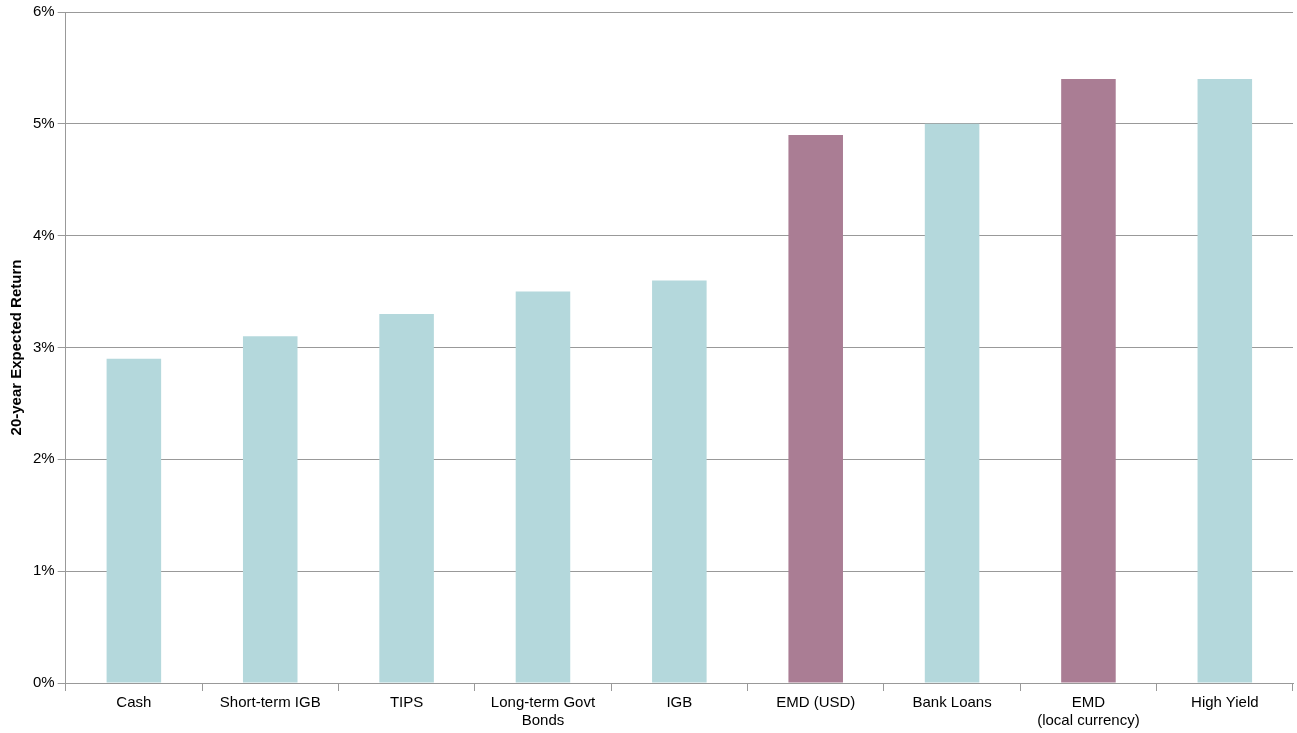  I want to click on x-tick-label: EMD (USD), so click(816, 702).